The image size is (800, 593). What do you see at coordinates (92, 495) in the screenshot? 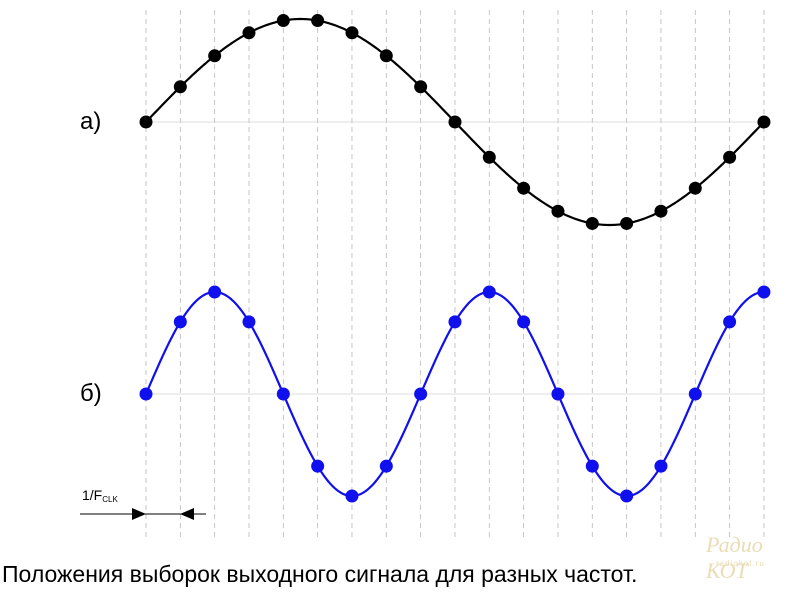
I see `clock-label-main: 1/F` at bounding box center [92, 495].